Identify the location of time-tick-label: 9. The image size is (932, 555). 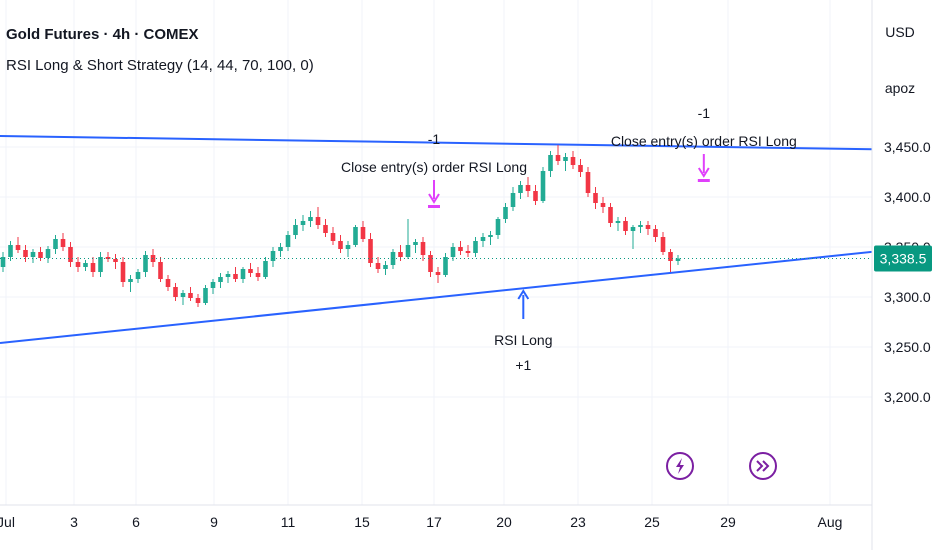
(214, 522).